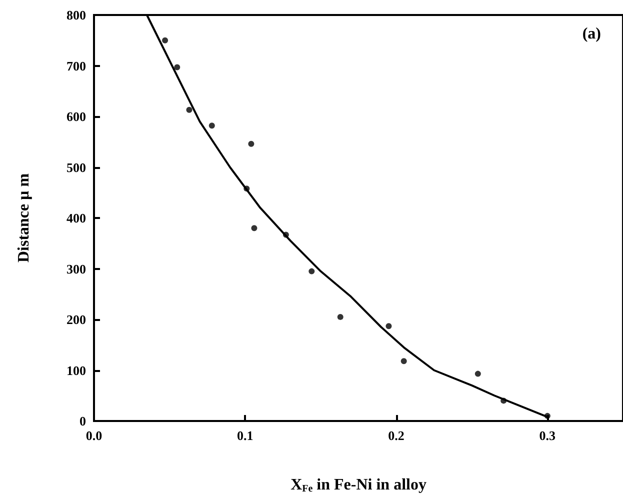  What do you see at coordinates (591, 34) in the screenshot?
I see `annotation: (a)` at bounding box center [591, 34].